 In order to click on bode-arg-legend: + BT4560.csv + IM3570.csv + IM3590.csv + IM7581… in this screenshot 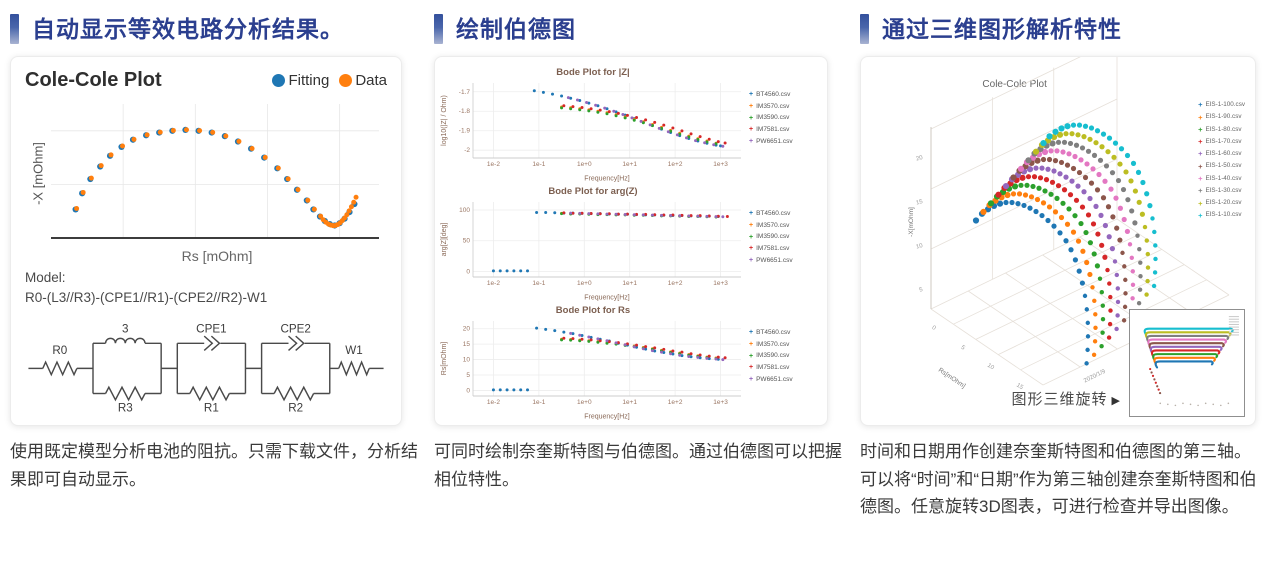, I will do `click(786, 237)`.